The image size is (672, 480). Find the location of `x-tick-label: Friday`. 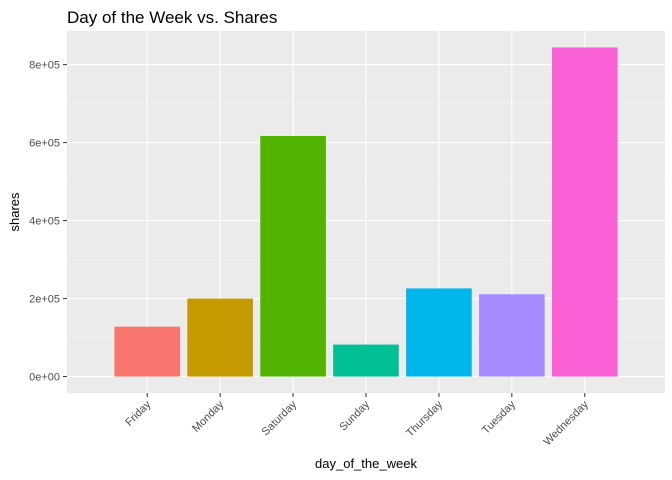

x-tick-label: Friday is located at coordinates (138, 413).